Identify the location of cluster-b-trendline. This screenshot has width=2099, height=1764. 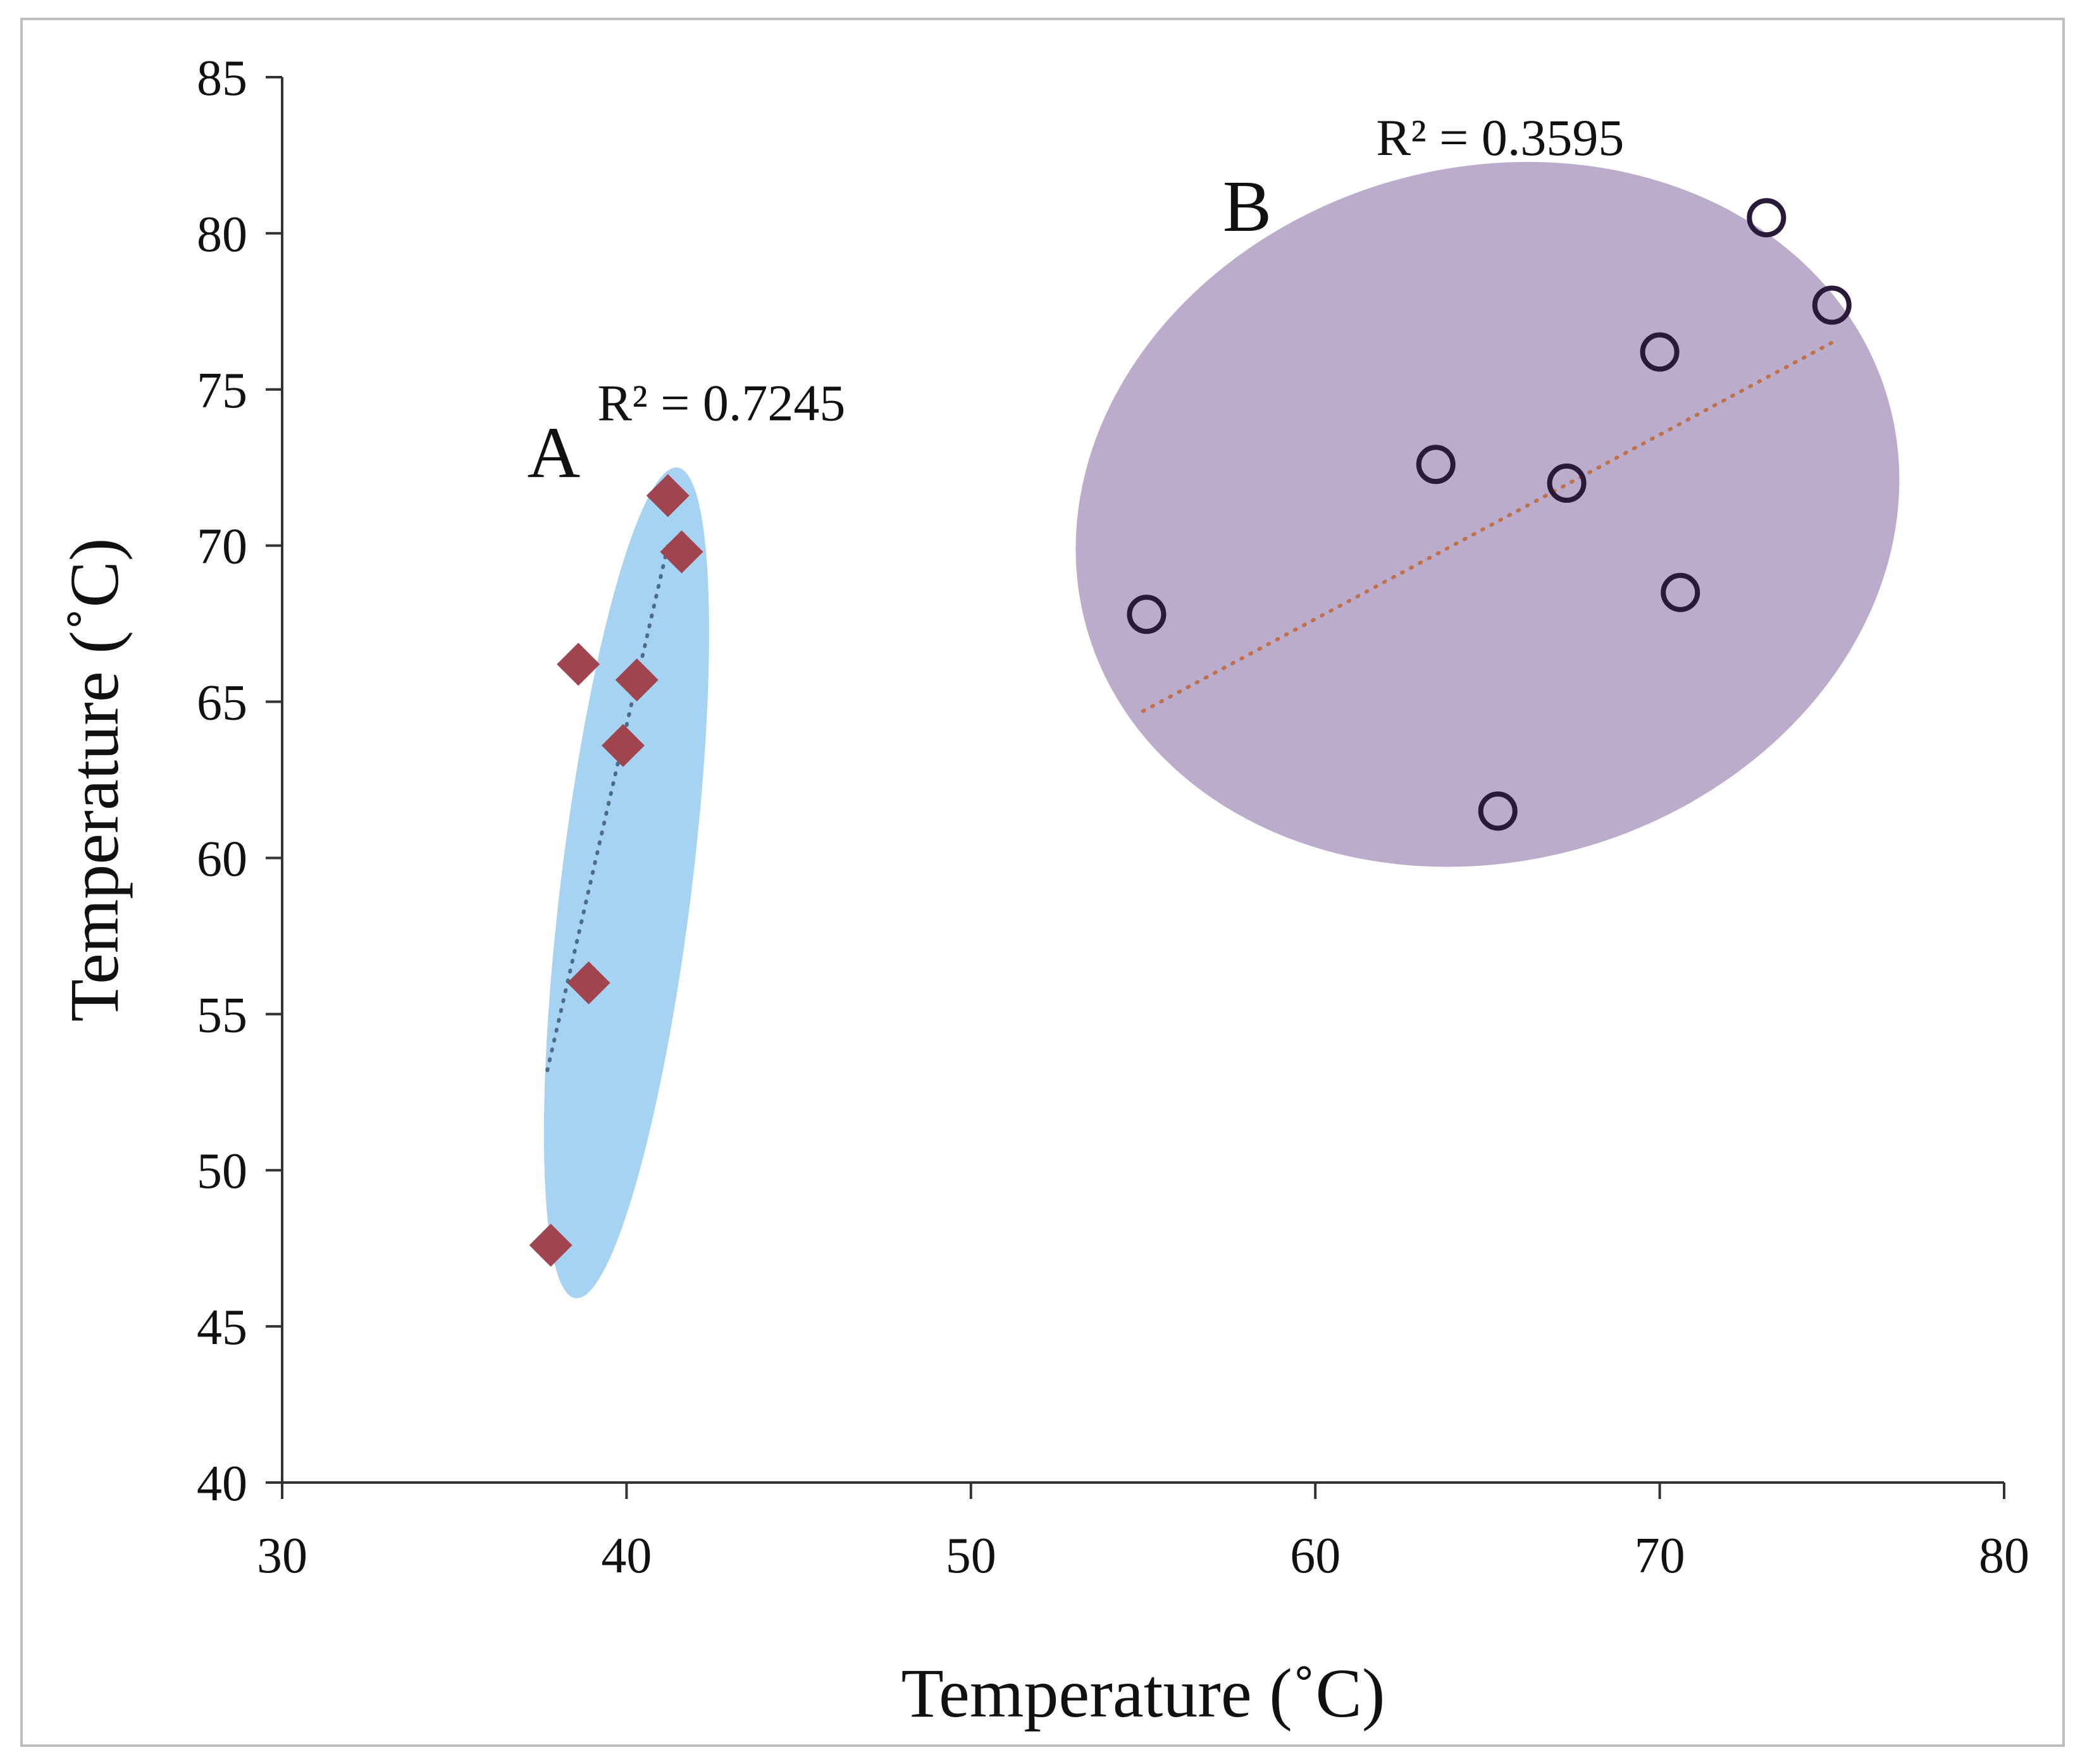
(1487, 527).